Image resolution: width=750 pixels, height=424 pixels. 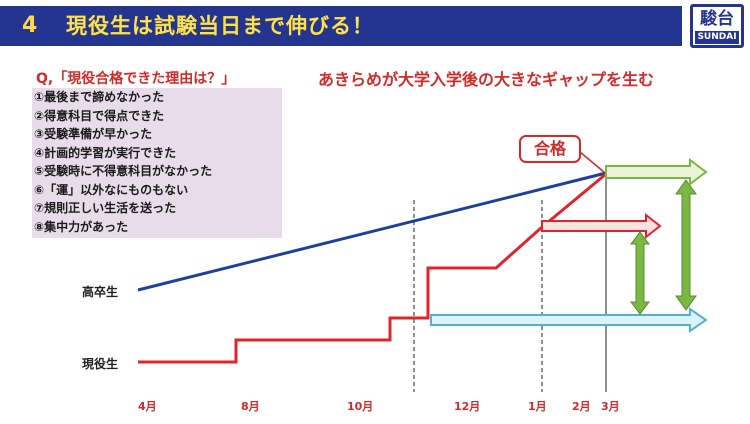 I want to click on reason-item: ②得意科目で得点できた, so click(x=99, y=115).